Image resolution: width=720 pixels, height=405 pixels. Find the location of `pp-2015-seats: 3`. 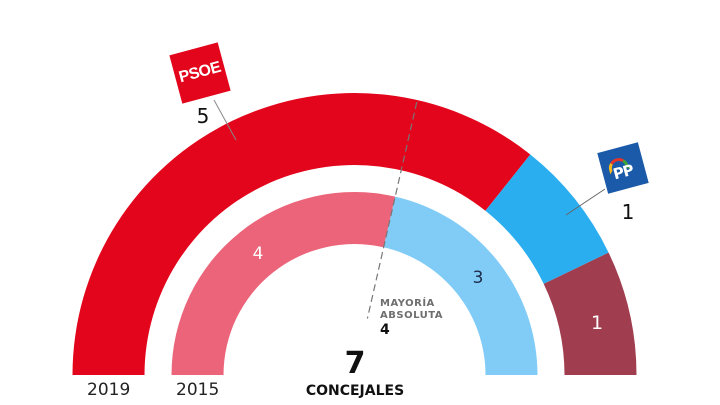

pp-2015-seats: 3 is located at coordinates (478, 278).